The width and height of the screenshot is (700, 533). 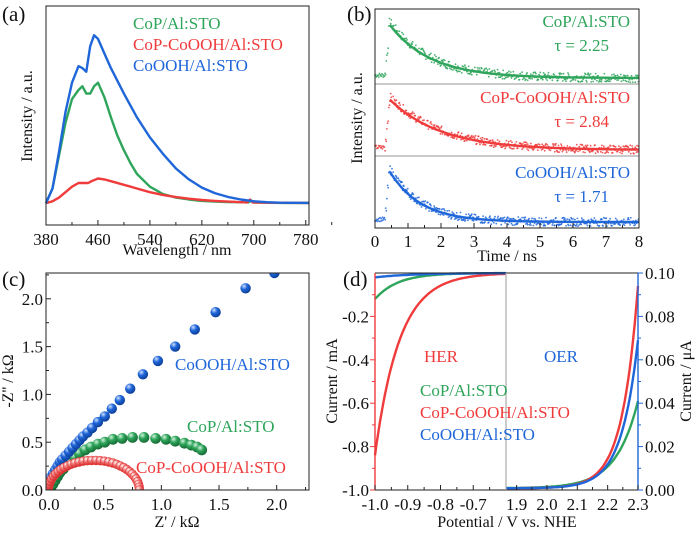 What do you see at coordinates (408, 241) in the screenshot?
I see `panel-b-x-tick-label: 1` at bounding box center [408, 241].